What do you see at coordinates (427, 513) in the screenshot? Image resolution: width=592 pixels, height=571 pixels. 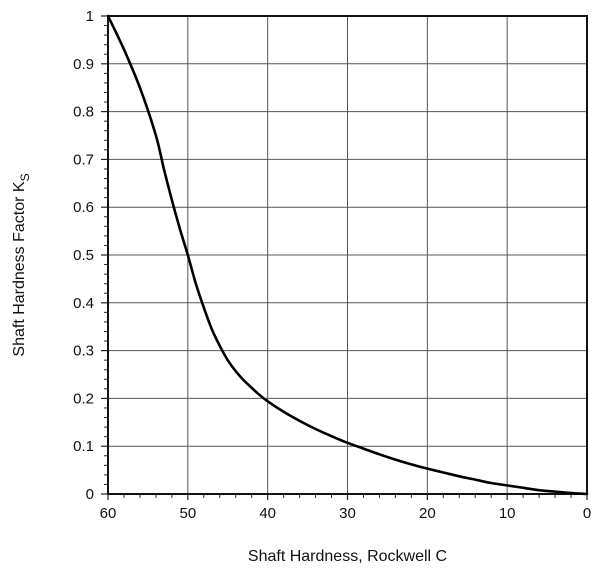 I see `x-tick-label: 20` at bounding box center [427, 513].